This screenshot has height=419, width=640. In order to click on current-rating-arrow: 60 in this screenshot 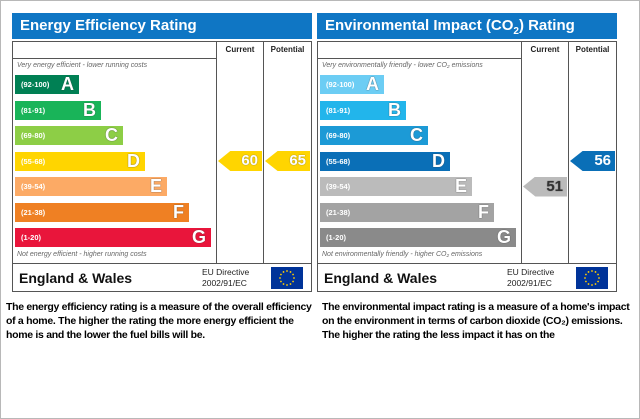, I will do `click(240, 161)`.